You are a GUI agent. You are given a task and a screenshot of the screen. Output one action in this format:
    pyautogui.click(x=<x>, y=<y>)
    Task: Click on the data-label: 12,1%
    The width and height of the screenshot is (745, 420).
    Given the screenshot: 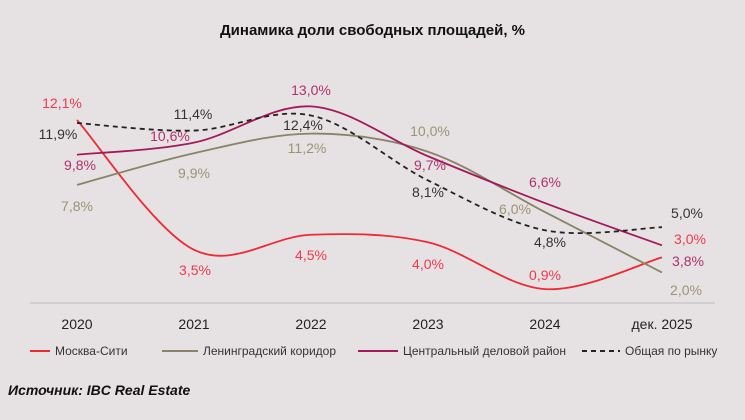 What is the action you would take?
    pyautogui.click(x=62, y=103)
    